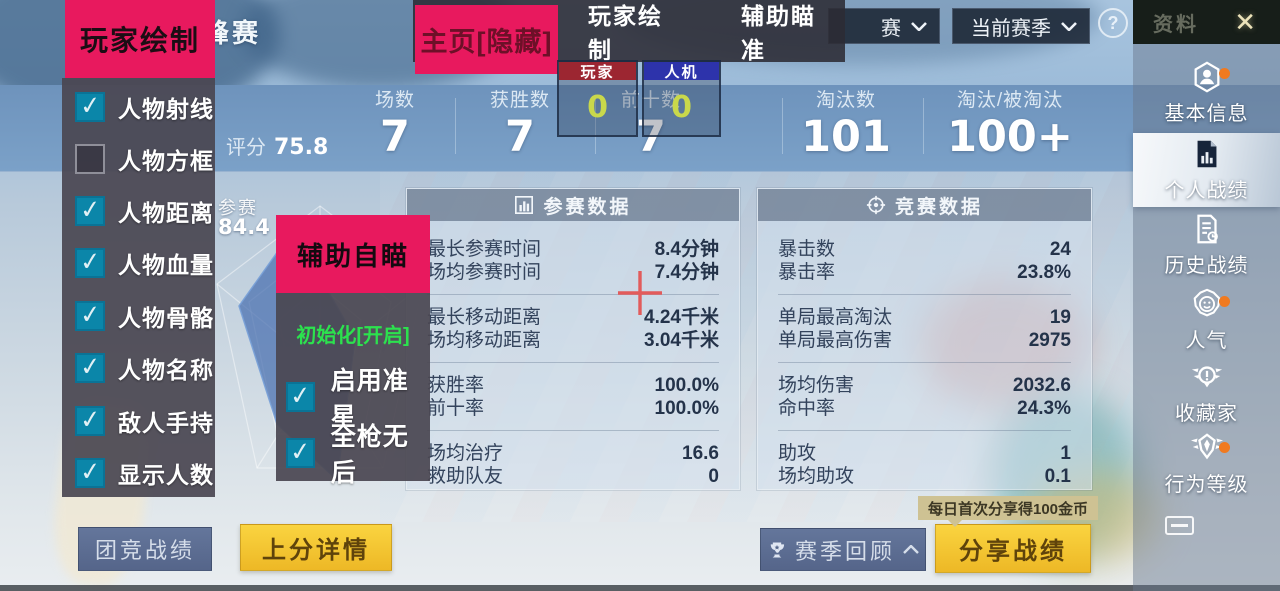 This screenshot has height=591, width=1280. What do you see at coordinates (1206, 446) in the screenshot?
I see `behavior-shield-icon` at bounding box center [1206, 446].